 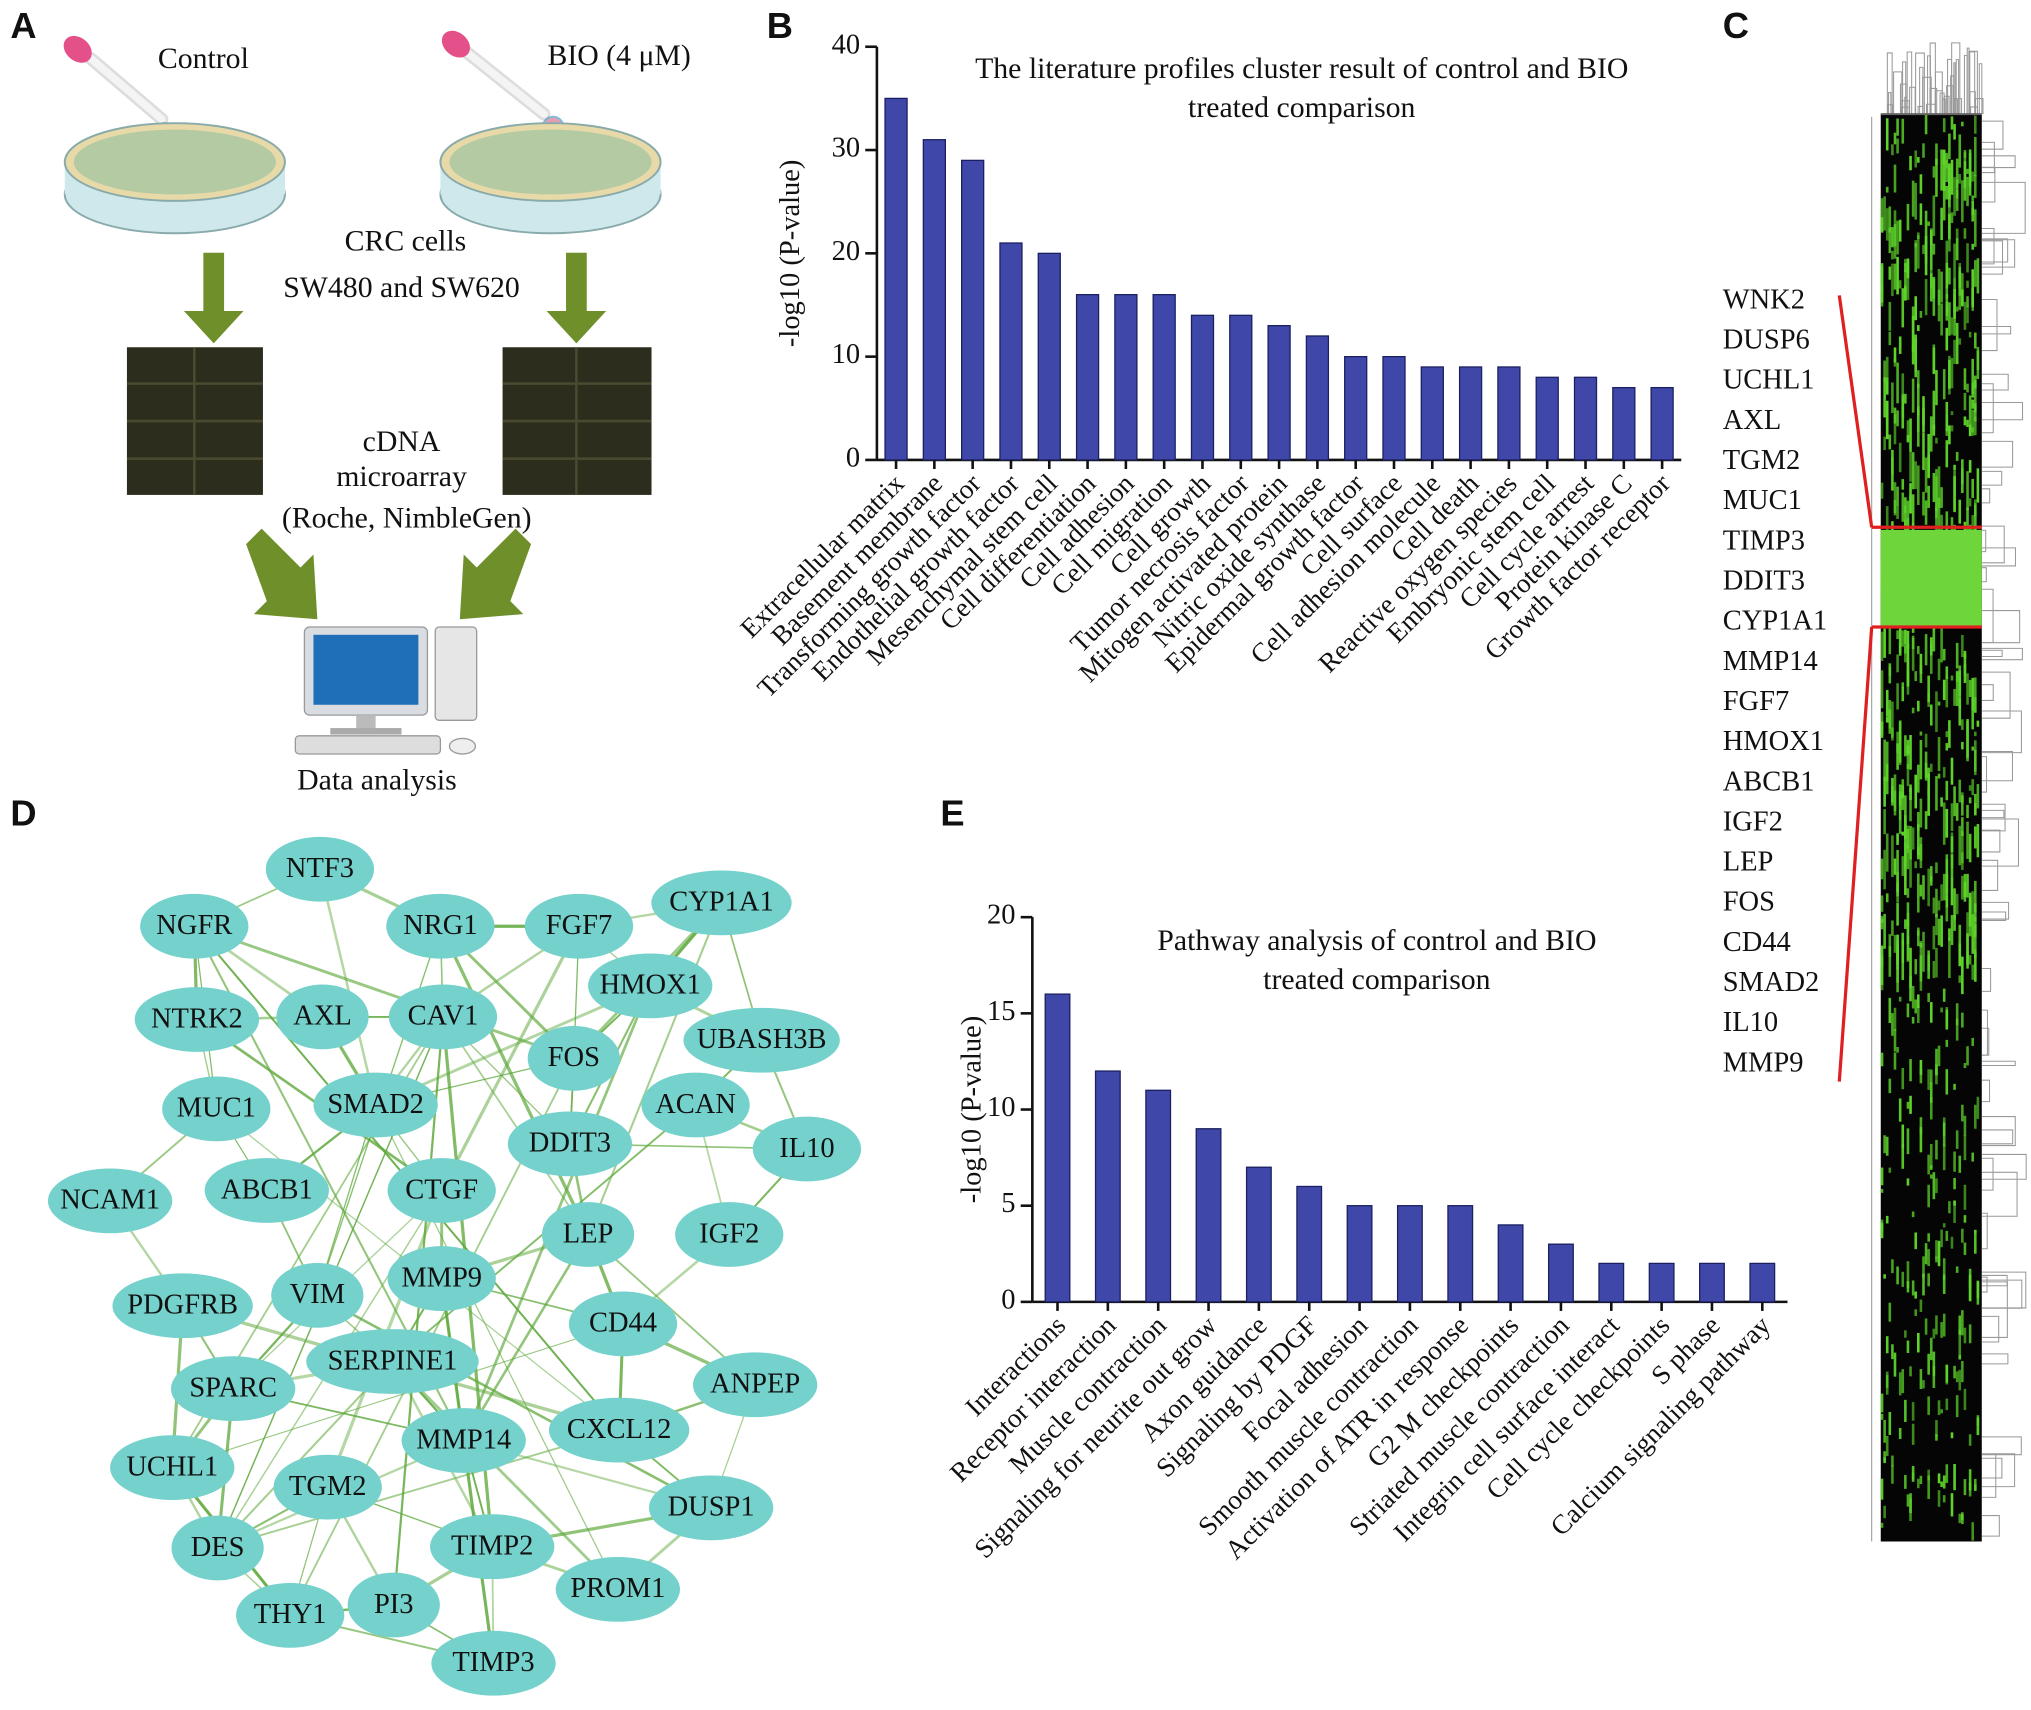 I want to click on gene-label: ABCB1, so click(x=1769, y=781).